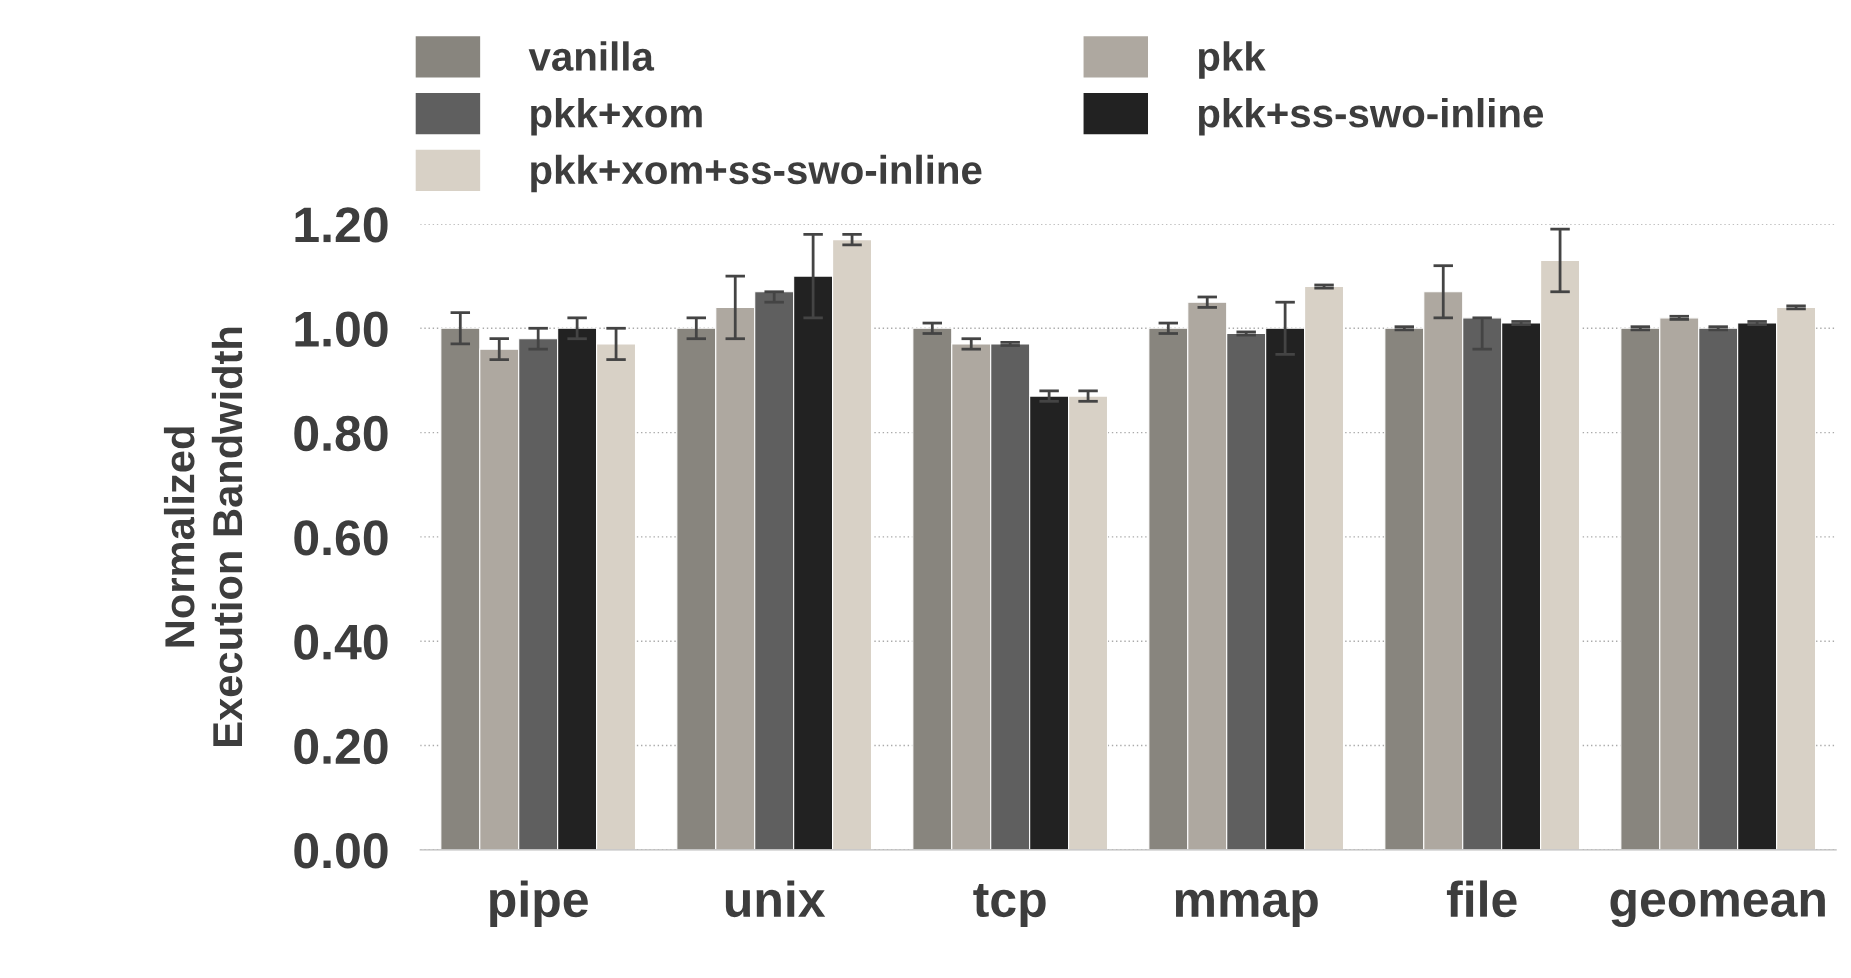  What do you see at coordinates (203, 536) in the screenshot?
I see `y-axis-title: Normalized Execution Bandwidth` at bounding box center [203, 536].